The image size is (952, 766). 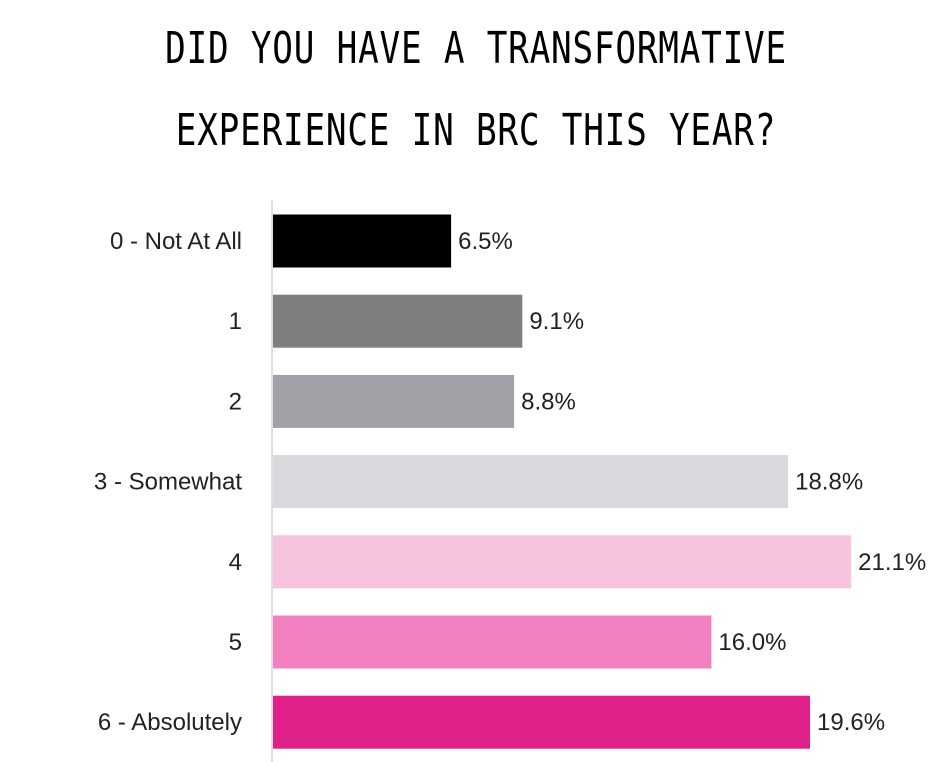 I want to click on value-label-0: 6.5%, so click(x=485, y=241).